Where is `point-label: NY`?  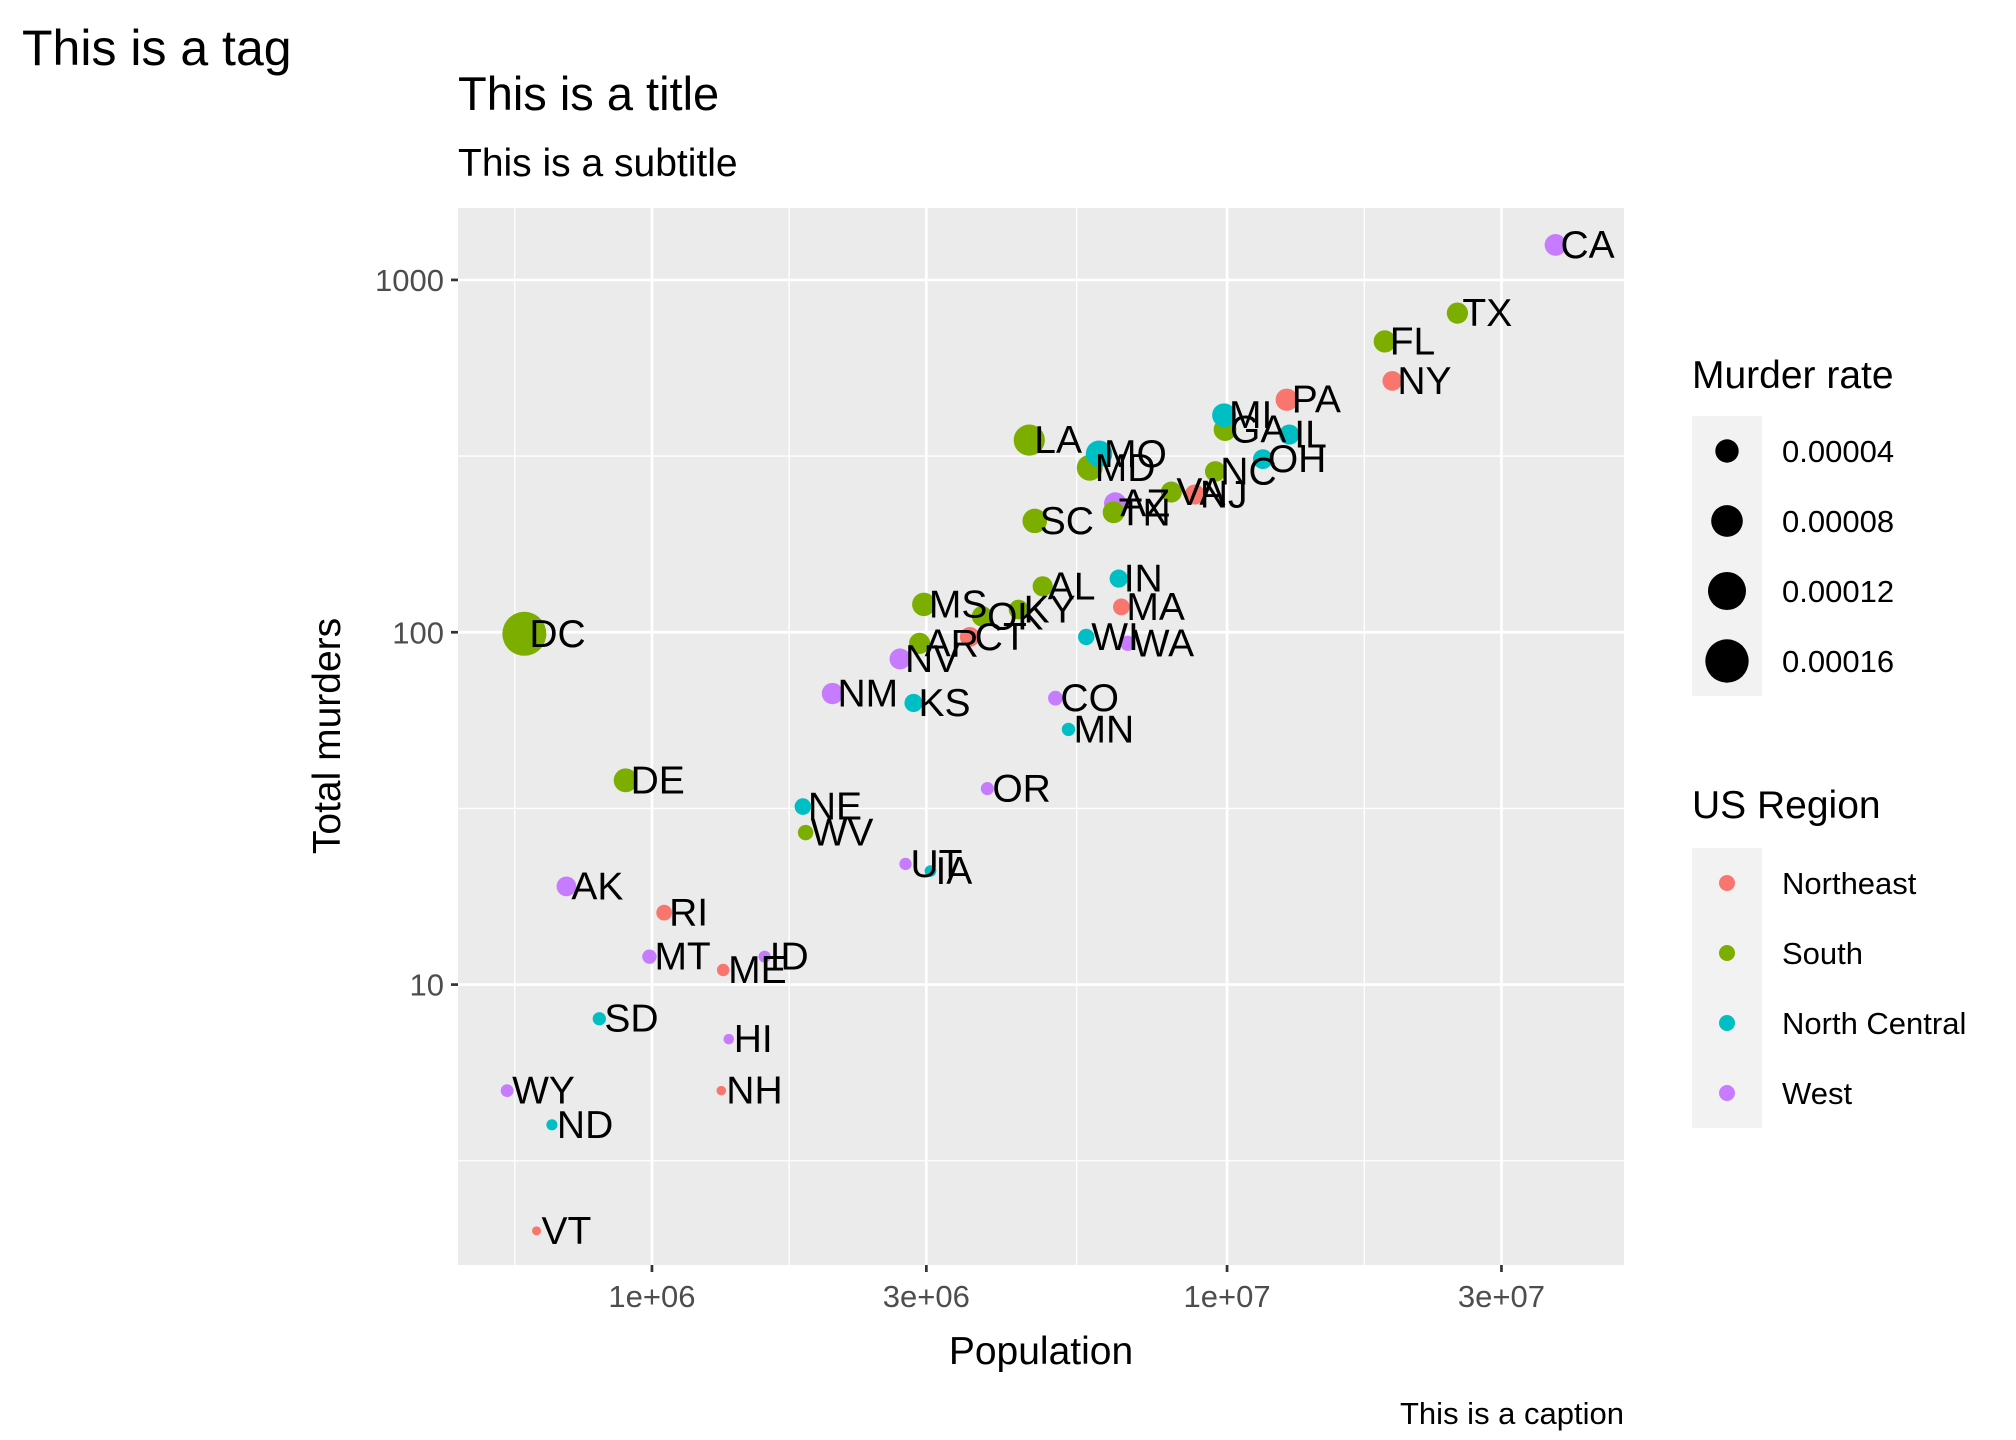 point-label: NY is located at coordinates (1424, 381).